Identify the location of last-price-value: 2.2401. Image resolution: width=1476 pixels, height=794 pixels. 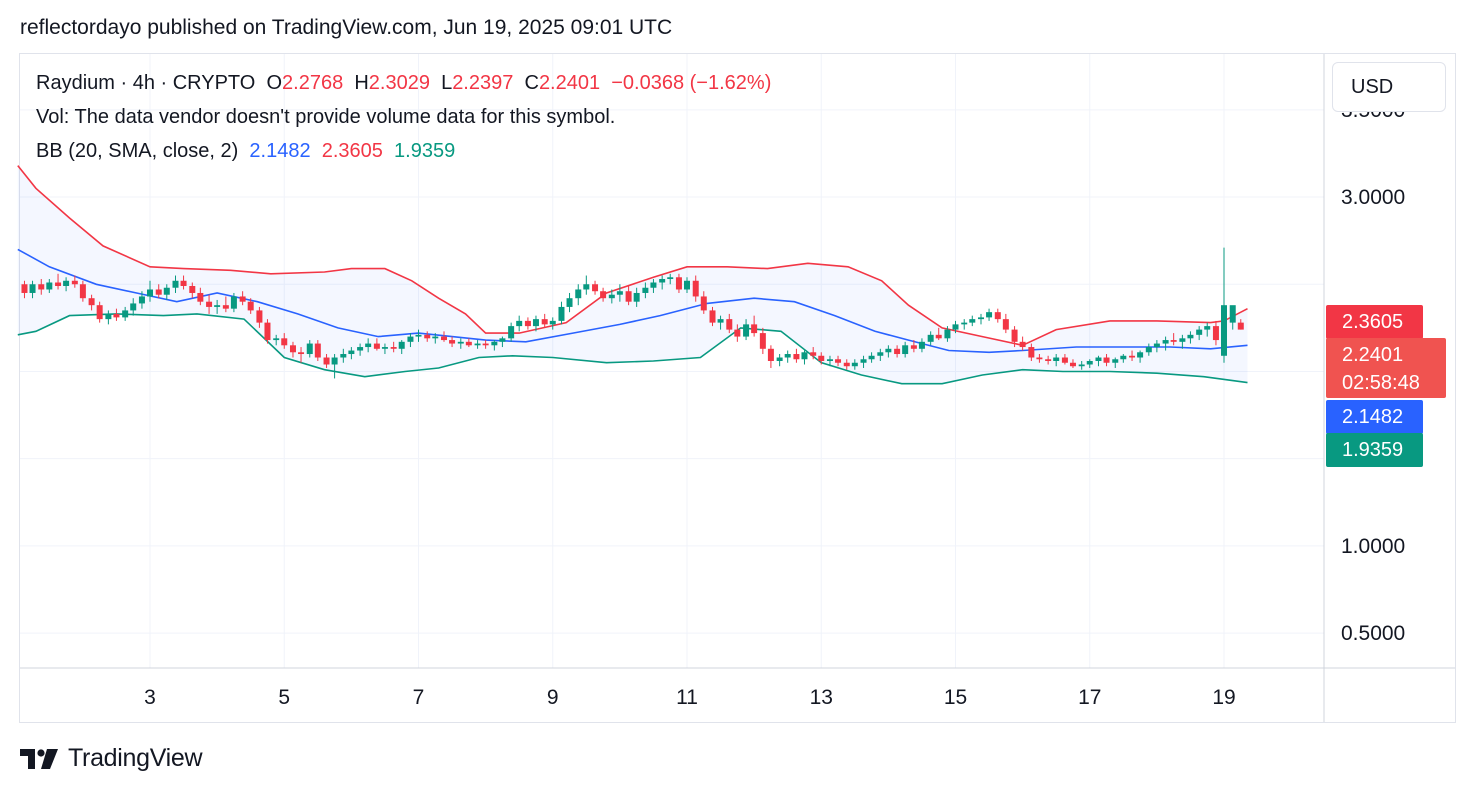
(1373, 355).